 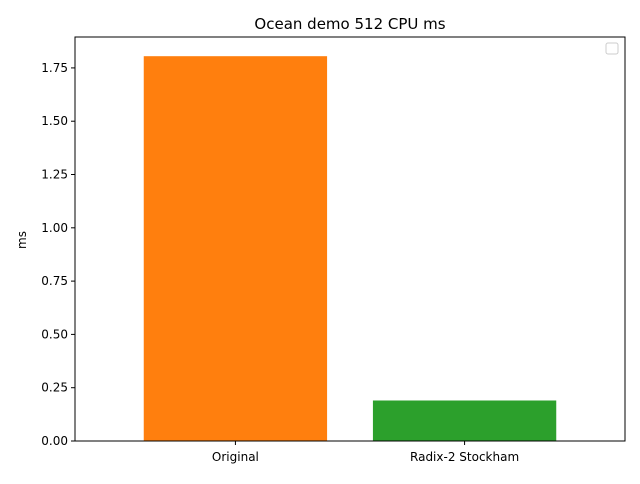 I want to click on y-tick-label: 0.50, so click(x=54, y=334).